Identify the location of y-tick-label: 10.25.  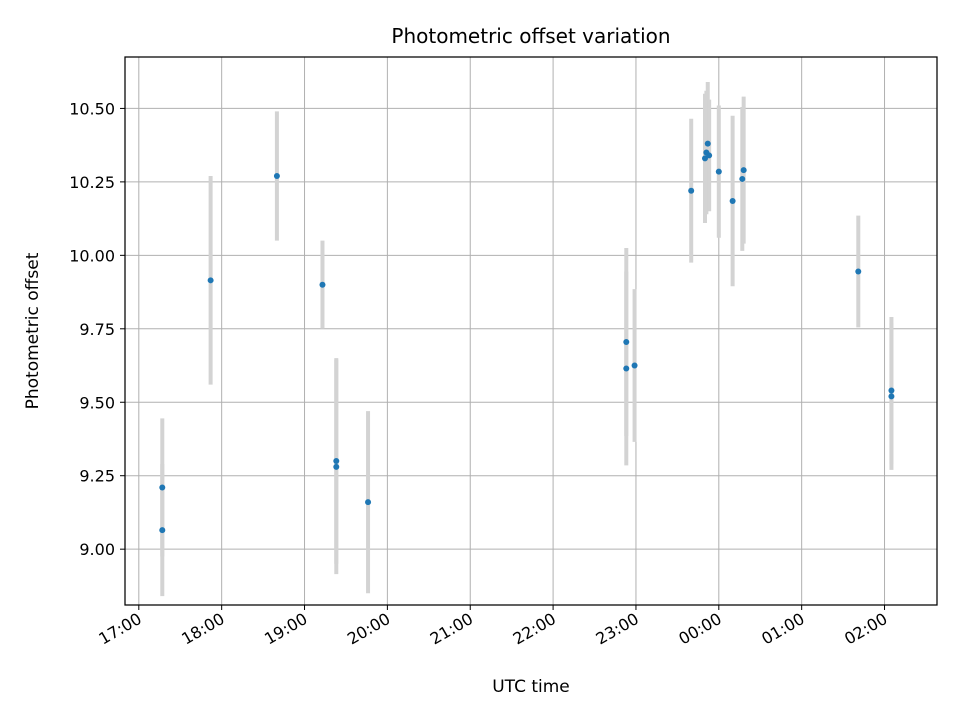
(92, 182).